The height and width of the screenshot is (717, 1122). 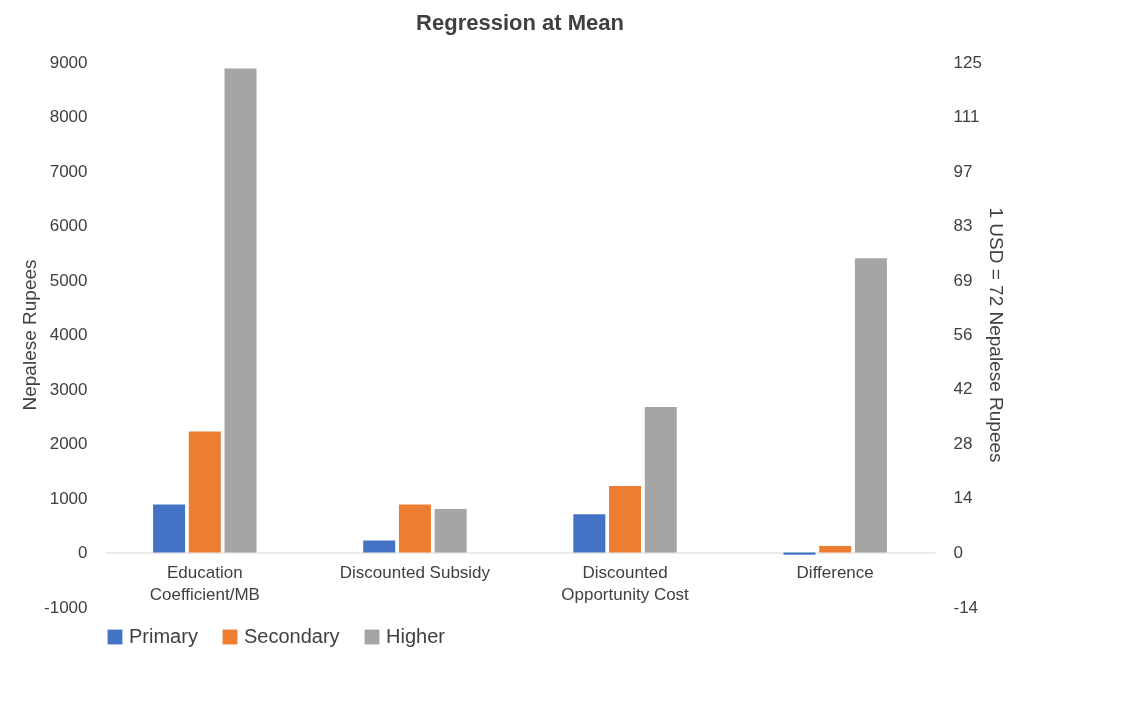 What do you see at coordinates (963, 443) in the screenshot?
I see `y2-tick-label: 28` at bounding box center [963, 443].